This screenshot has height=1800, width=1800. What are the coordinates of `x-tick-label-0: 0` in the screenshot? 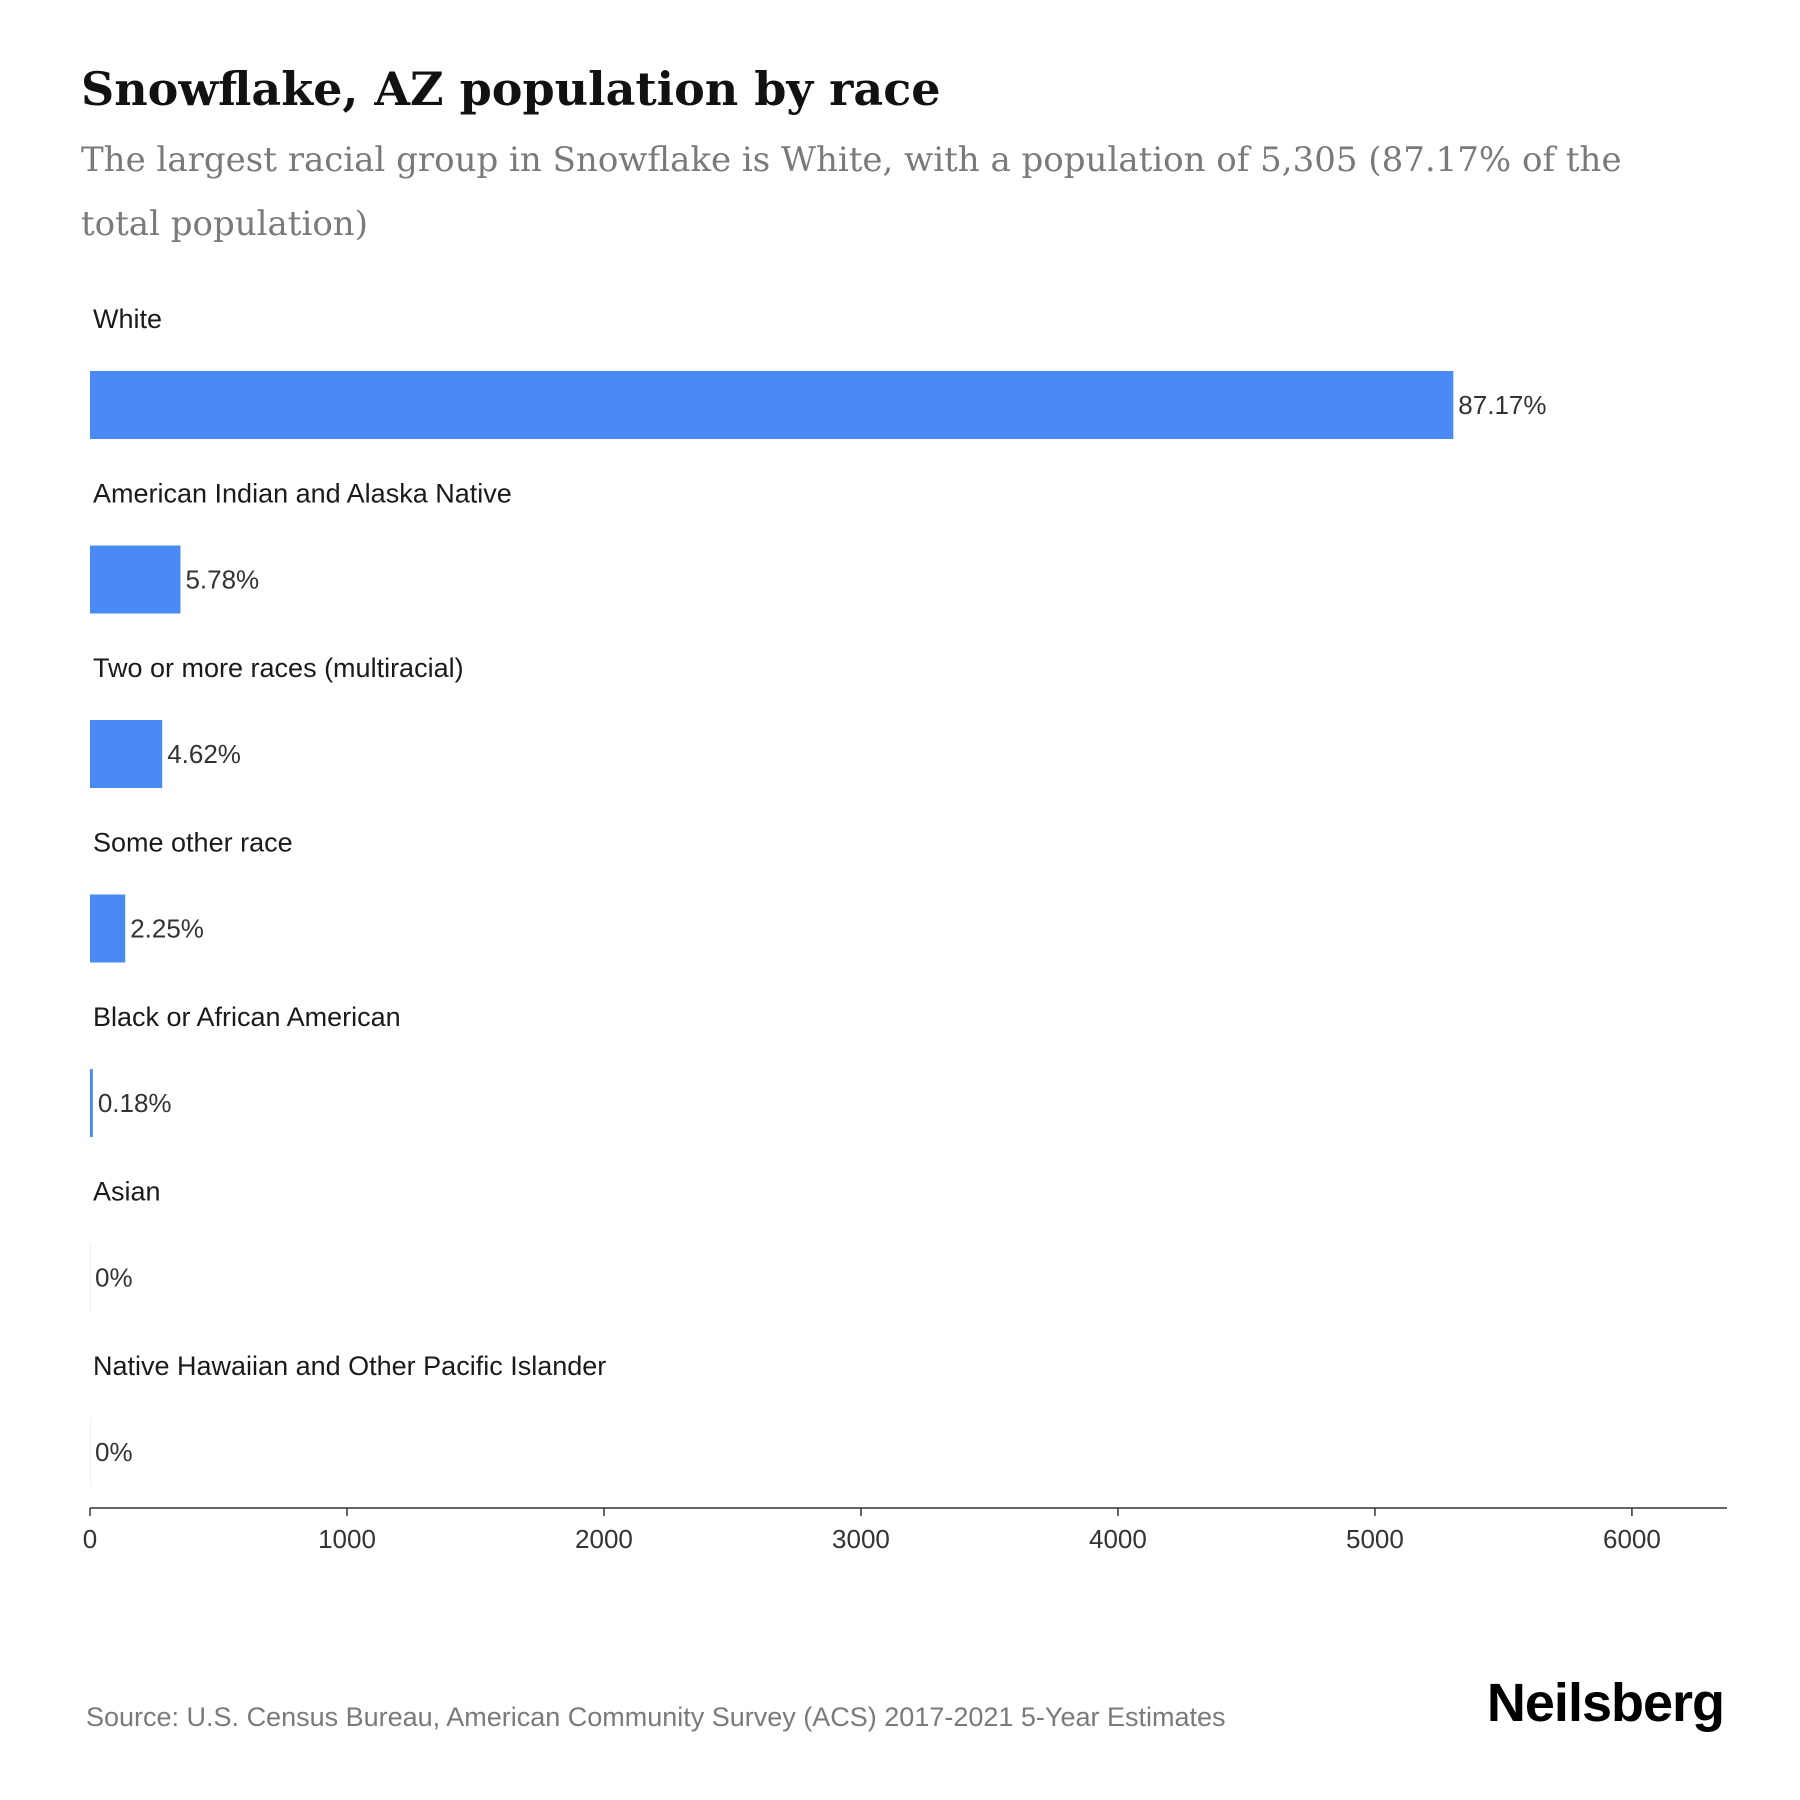 It's located at (90, 1539).